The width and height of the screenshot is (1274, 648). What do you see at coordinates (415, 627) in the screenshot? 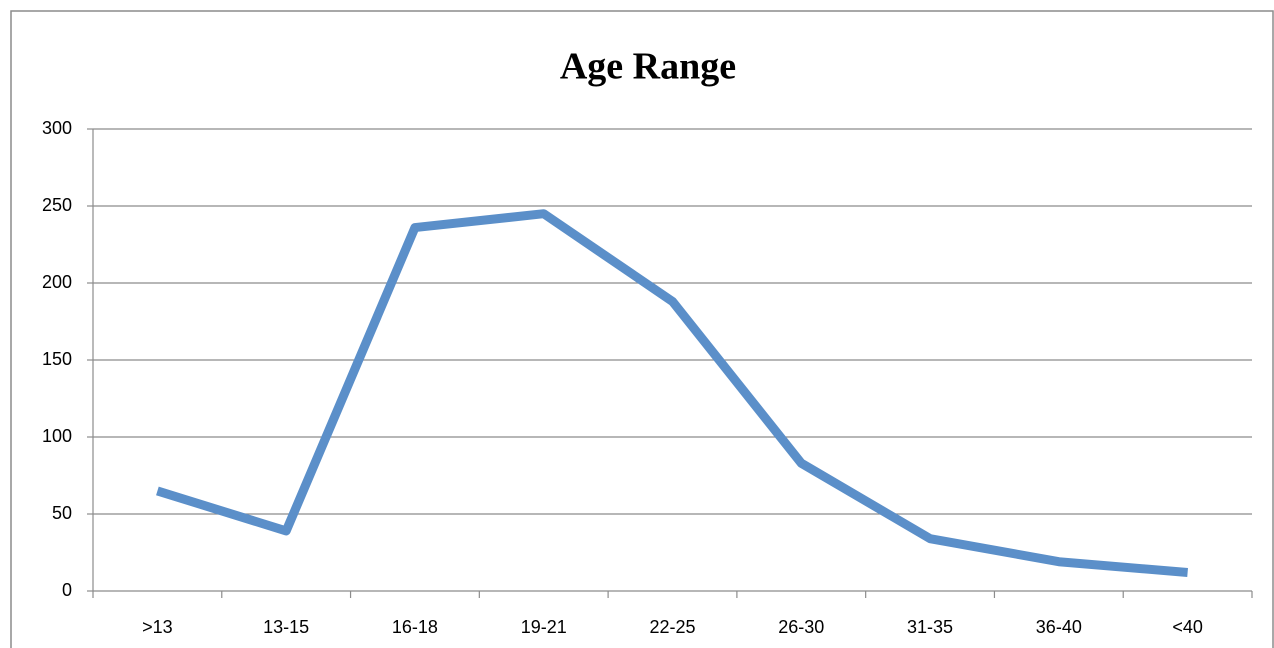
I see `x-tick-label: 16-18` at bounding box center [415, 627].